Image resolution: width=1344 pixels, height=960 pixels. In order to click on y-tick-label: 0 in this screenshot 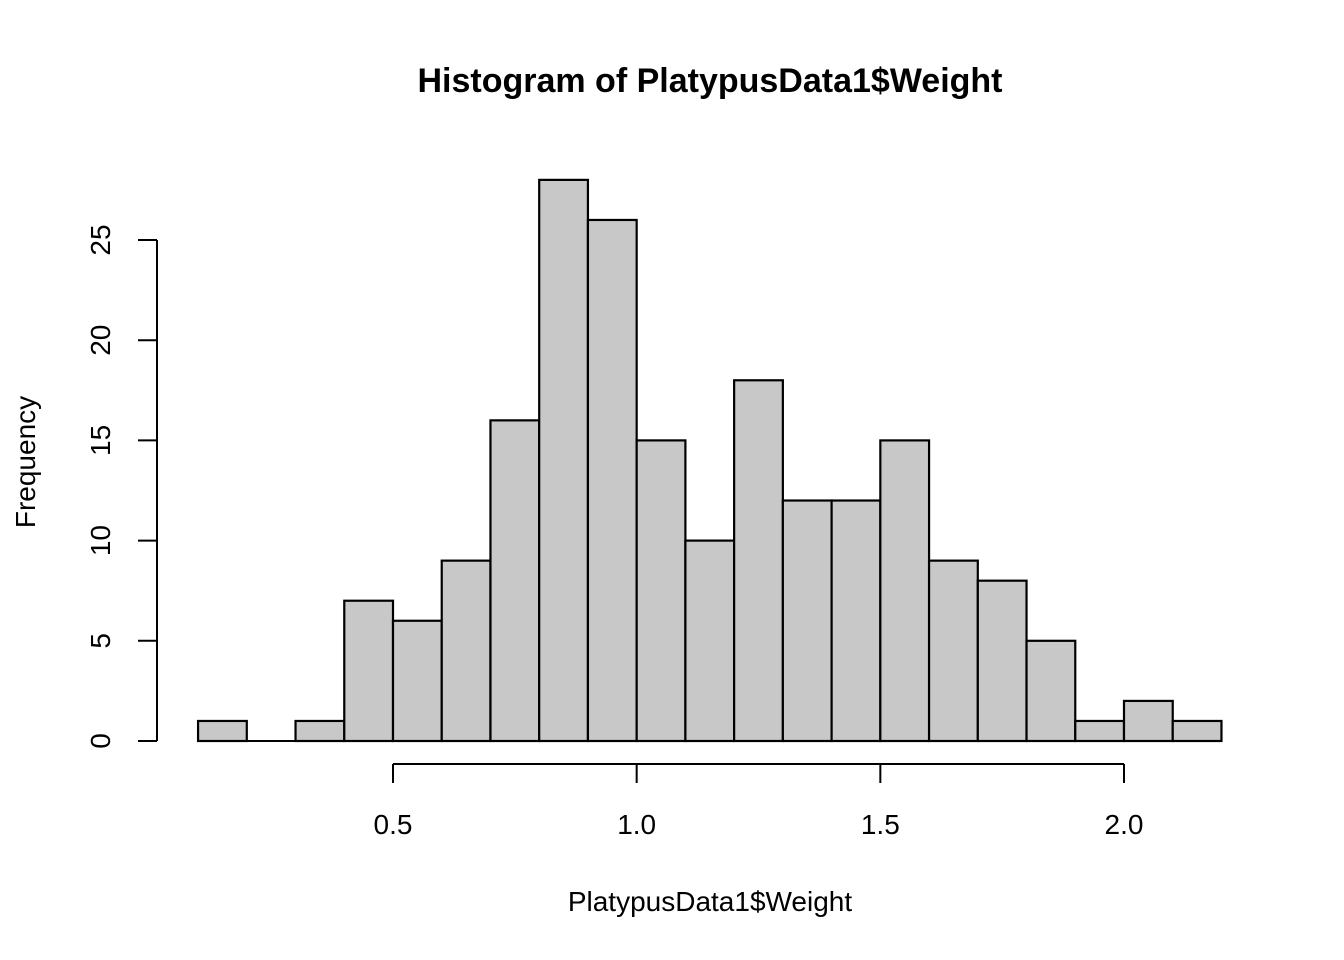, I will do `click(100, 741)`.